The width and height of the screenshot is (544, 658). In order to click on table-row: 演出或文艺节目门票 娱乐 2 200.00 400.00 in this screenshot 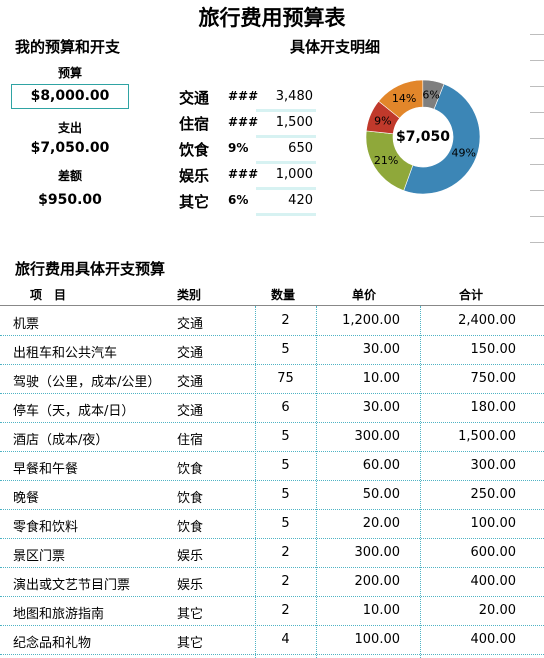, I will do `click(272, 582)`.